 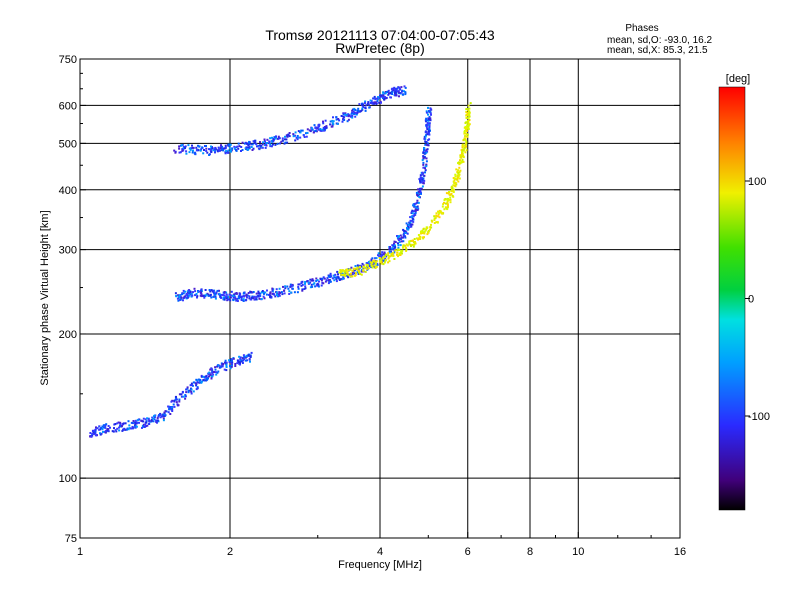 I want to click on x-tick-label: 10, so click(x=578, y=552).